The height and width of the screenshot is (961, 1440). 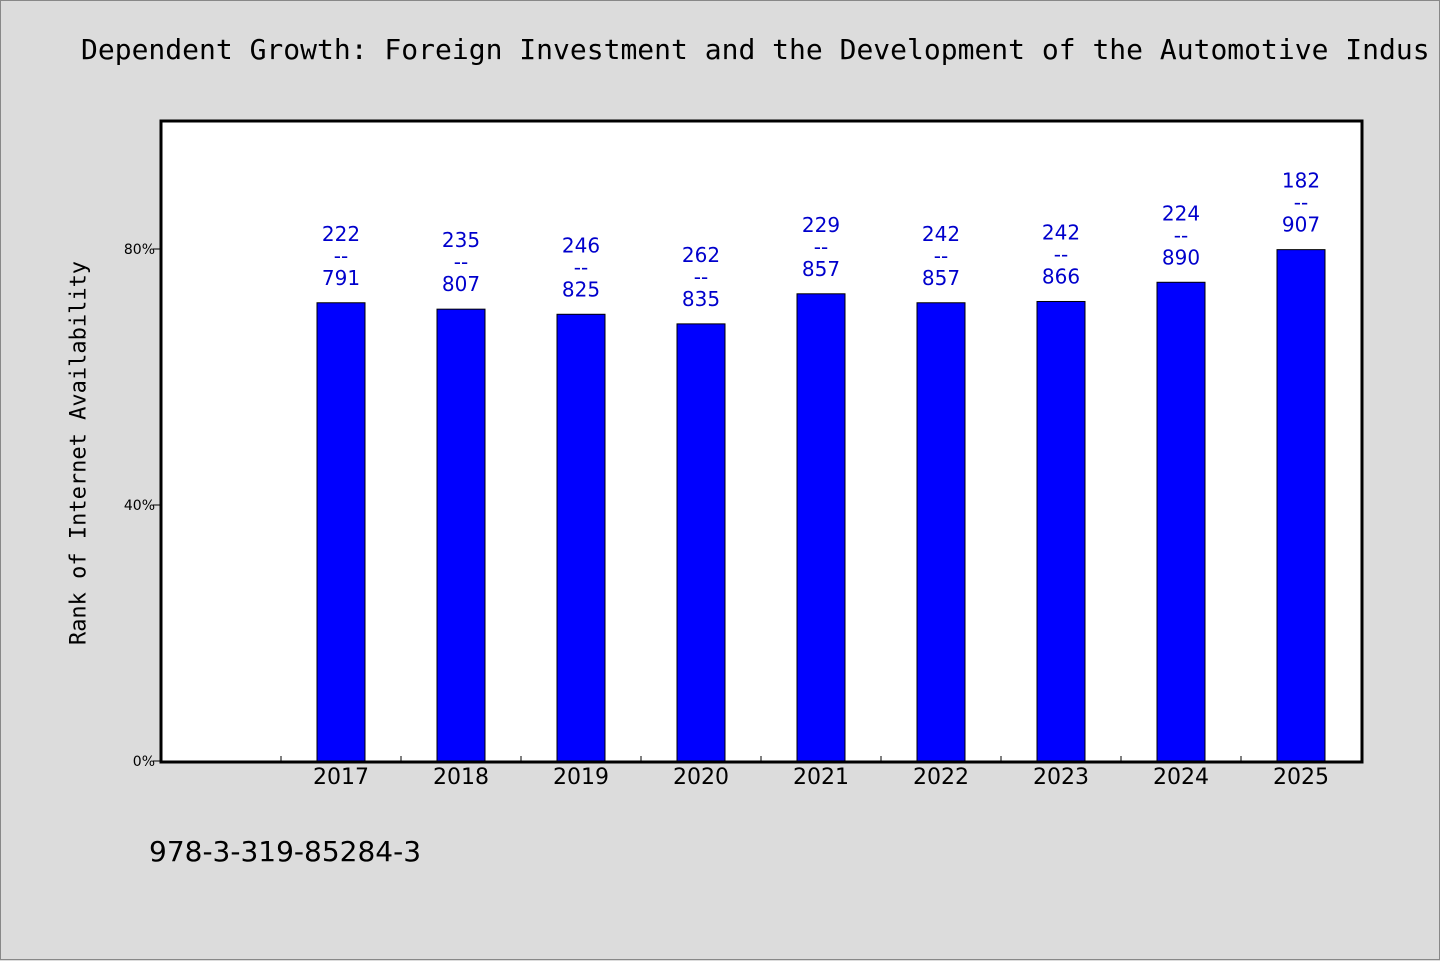 I want to click on x-tick-label-2025: 2025, so click(x=1301, y=777).